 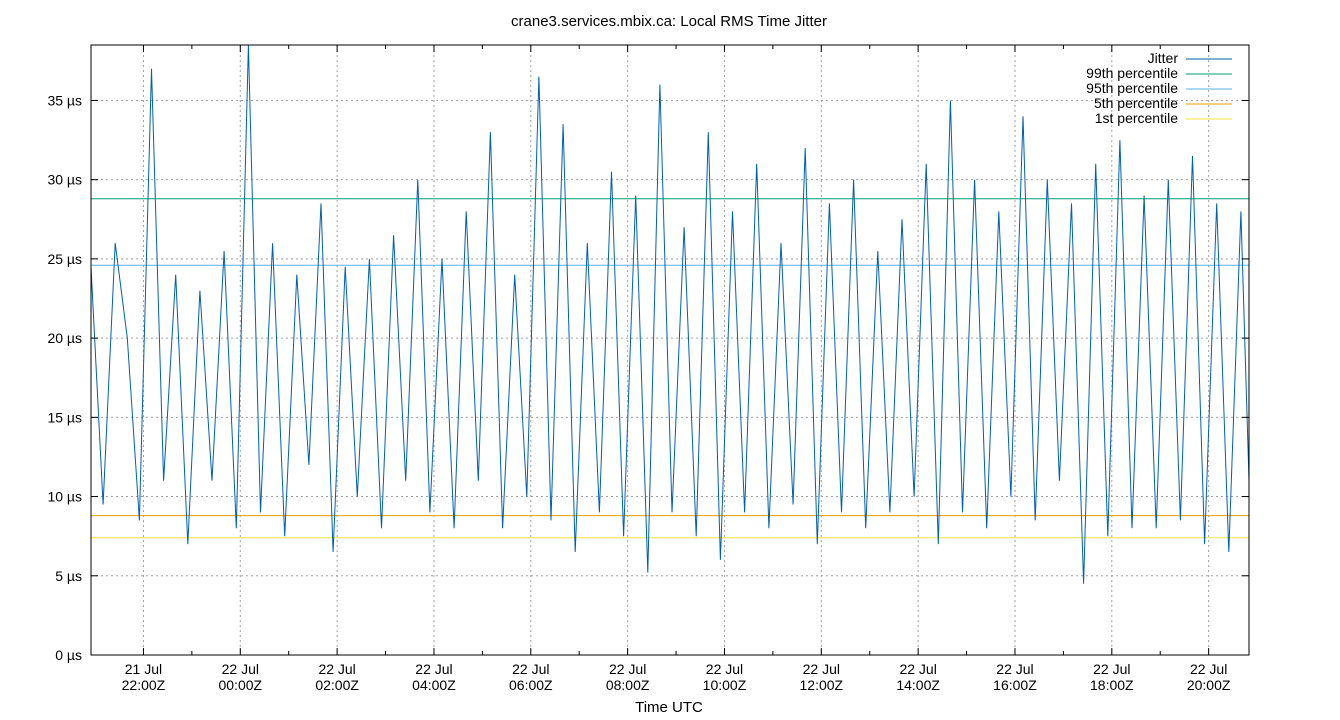 I want to click on x-tick-label: 21 Jul, so click(x=143, y=669).